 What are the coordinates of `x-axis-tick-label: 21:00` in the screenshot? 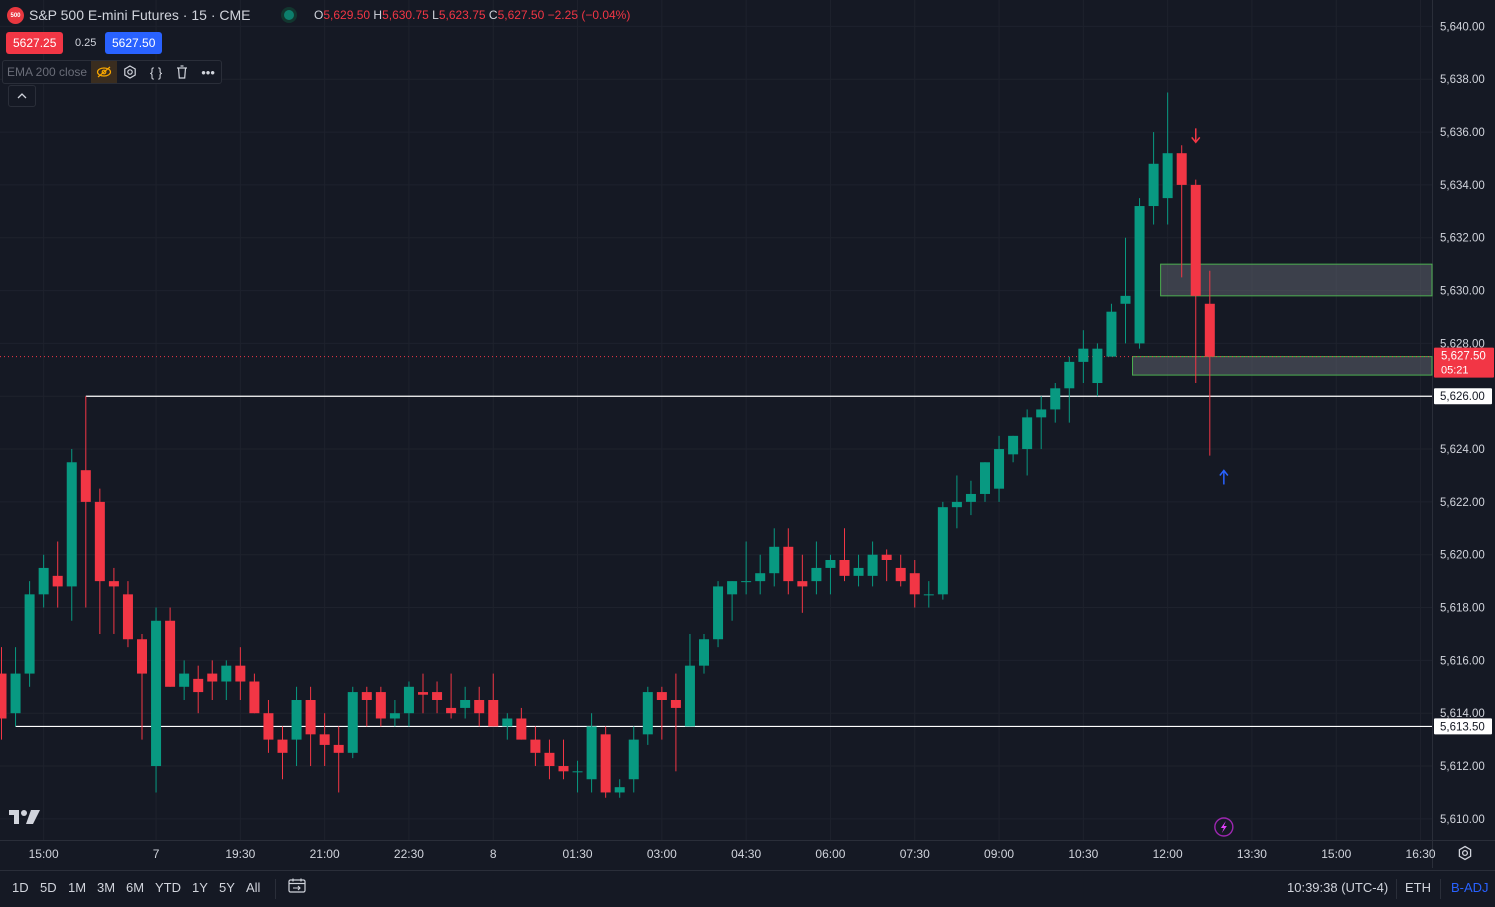 It's located at (325, 854).